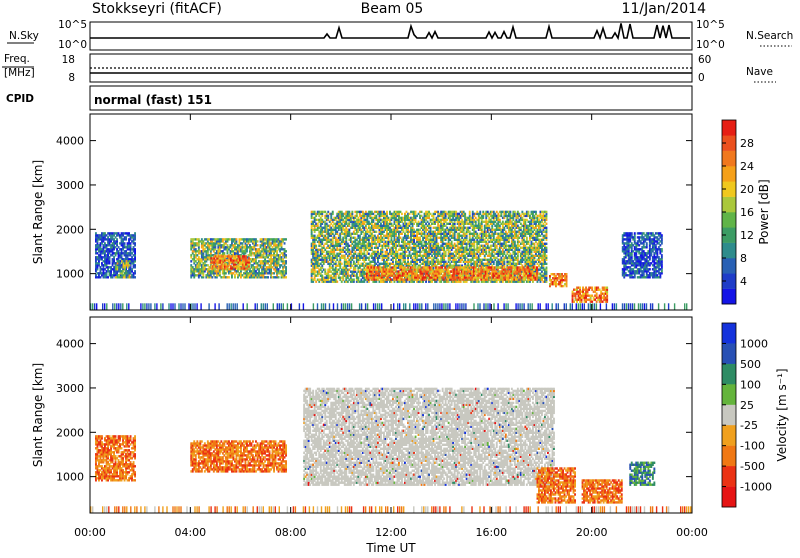 This screenshot has height=558, width=800. Describe the element at coordinates (759, 72) in the screenshot. I see `nave-label: Nave` at that location.